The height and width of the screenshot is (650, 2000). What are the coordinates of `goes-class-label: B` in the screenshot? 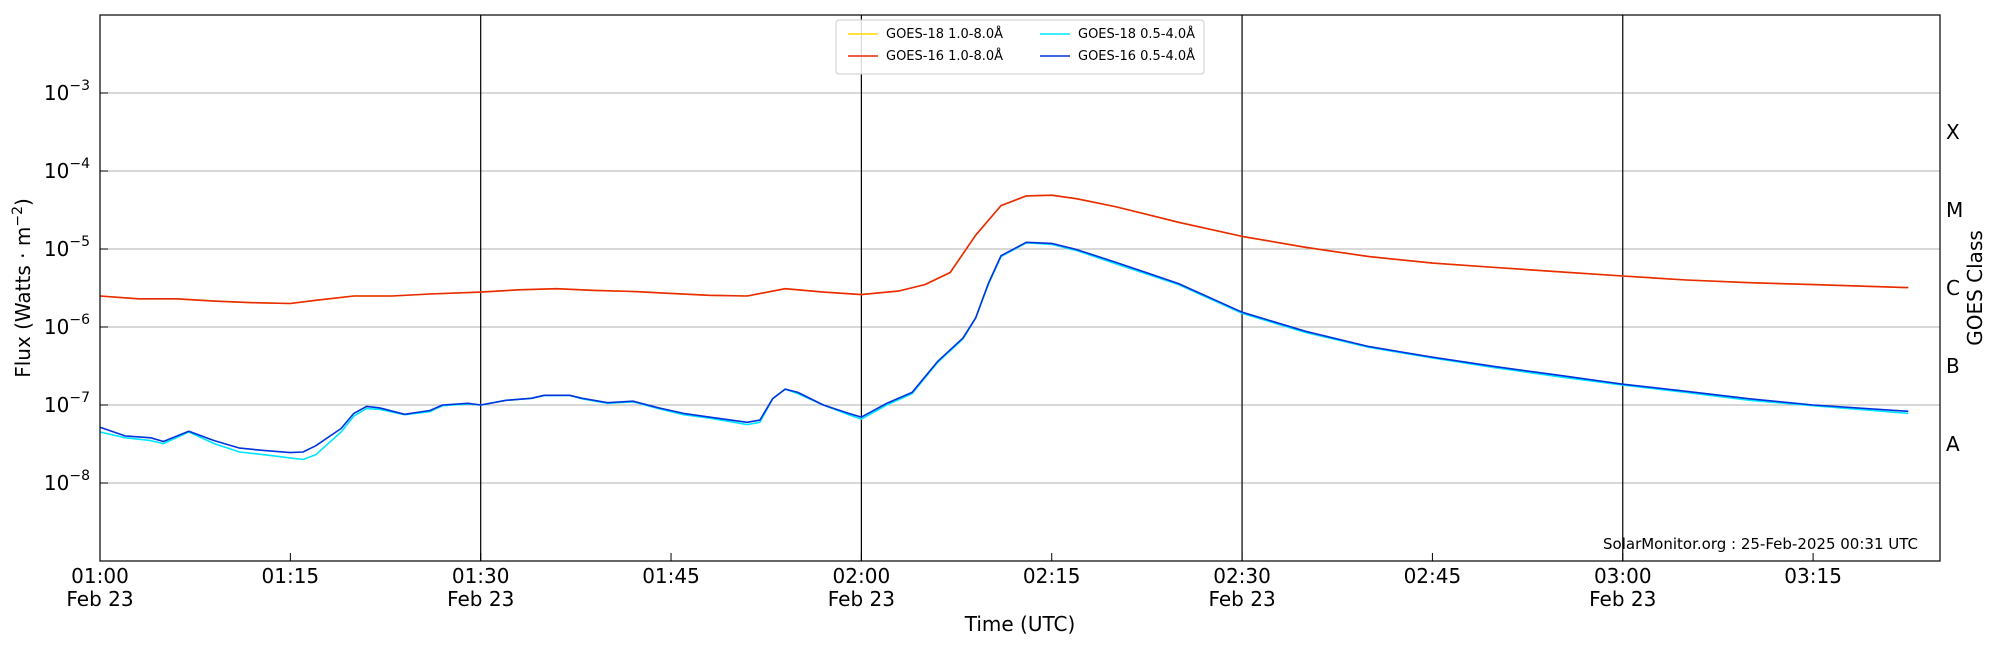 It's located at (1953, 366).